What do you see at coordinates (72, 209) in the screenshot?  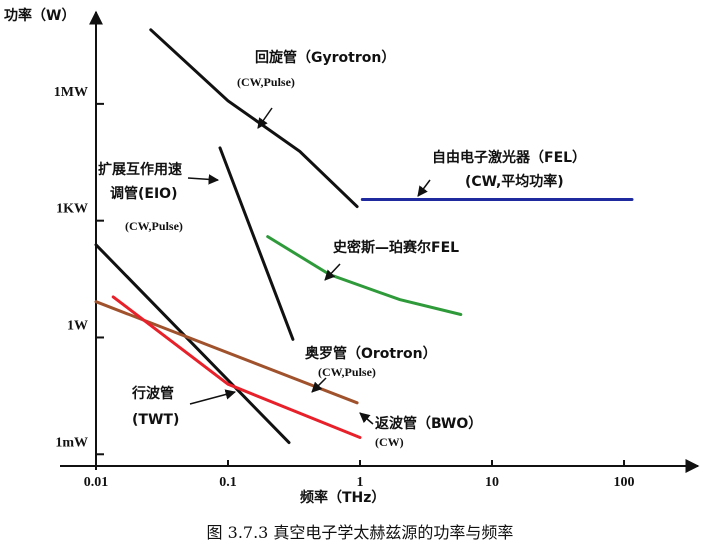 I see `y-tick-label: 1KW` at bounding box center [72, 209].